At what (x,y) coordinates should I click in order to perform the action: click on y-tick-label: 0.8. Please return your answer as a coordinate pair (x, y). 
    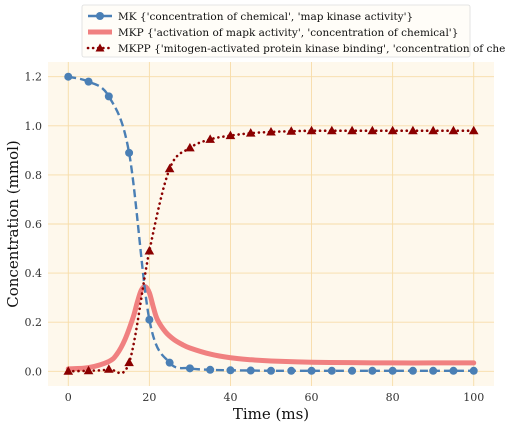
    Looking at the image, I should click on (34, 175).